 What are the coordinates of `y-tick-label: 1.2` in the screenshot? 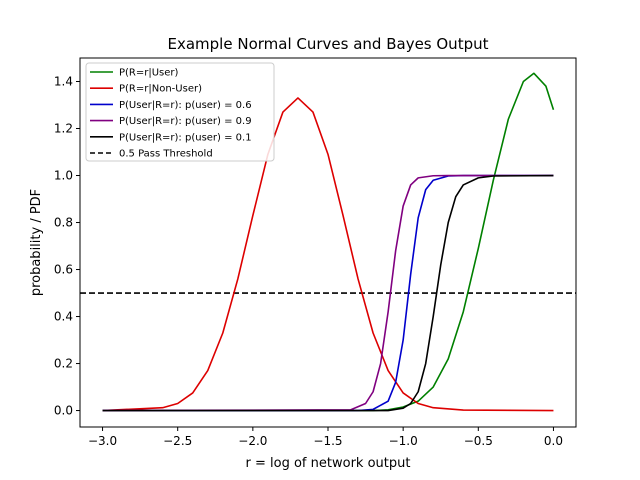 It's located at (63, 129).